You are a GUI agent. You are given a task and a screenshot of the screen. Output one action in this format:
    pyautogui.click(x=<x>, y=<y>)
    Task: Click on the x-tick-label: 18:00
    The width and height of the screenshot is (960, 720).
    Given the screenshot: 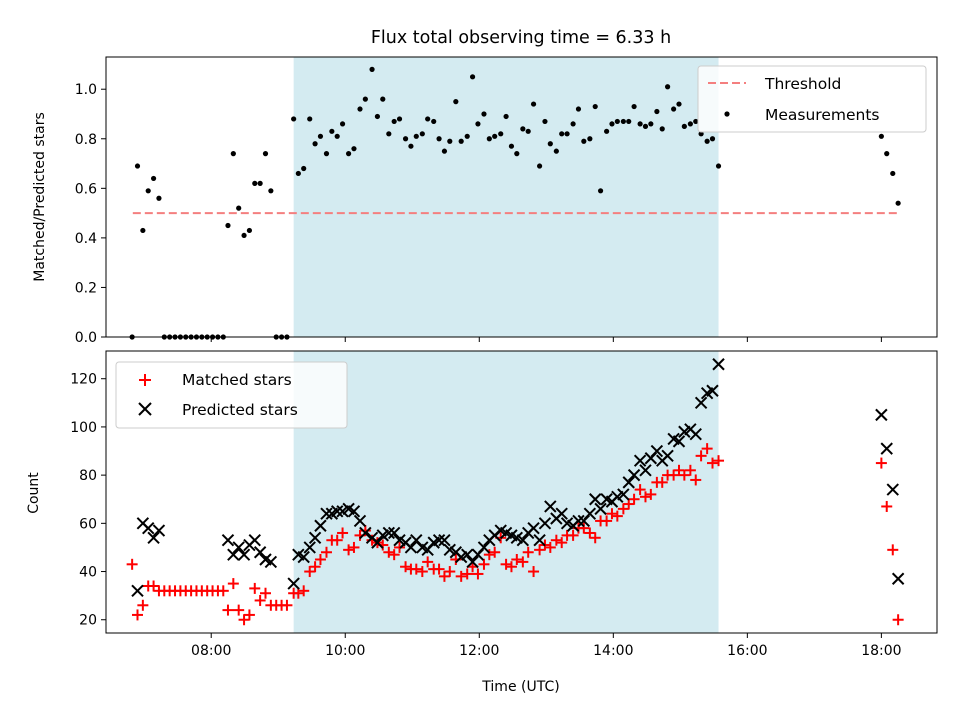 What is the action you would take?
    pyautogui.click(x=881, y=651)
    